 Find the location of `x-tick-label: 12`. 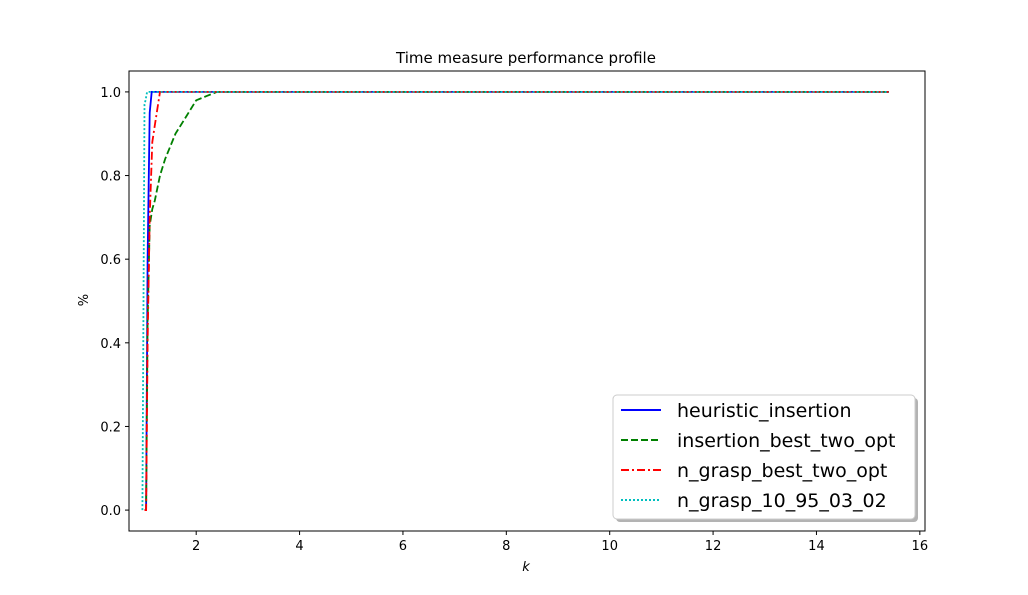

x-tick-label: 12 is located at coordinates (713, 546).